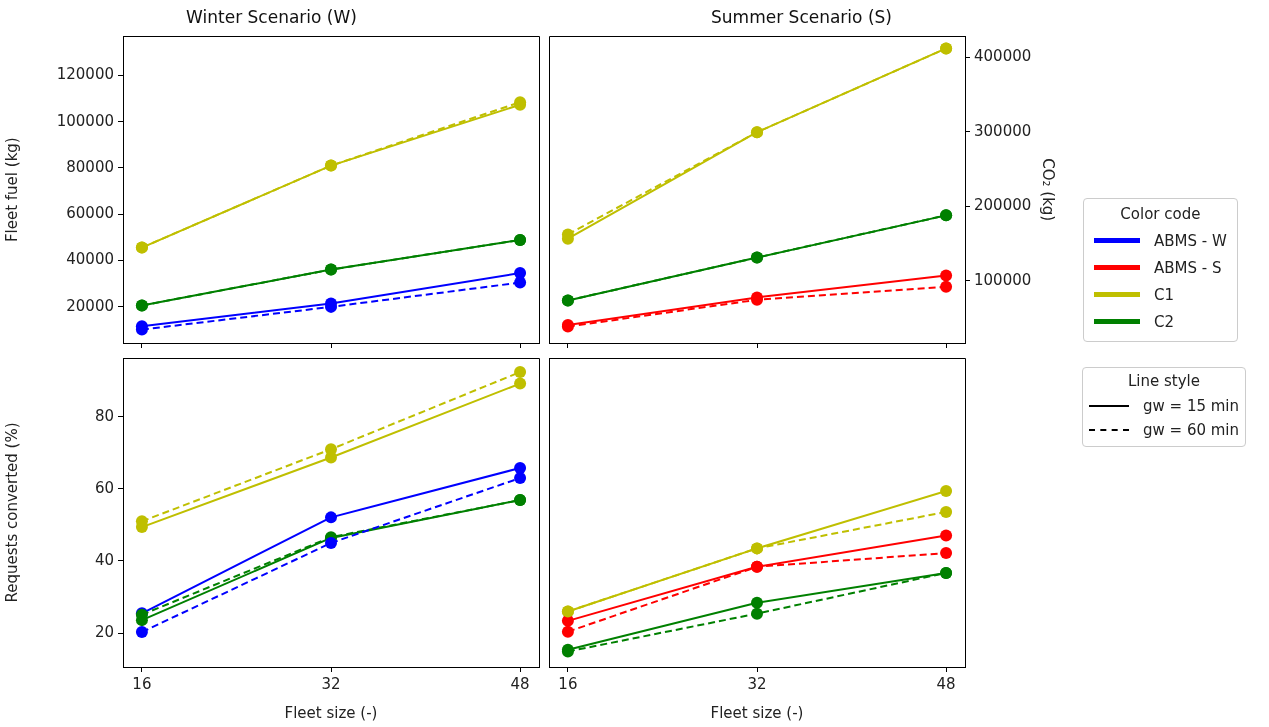 This screenshot has width=1269, height=727. What do you see at coordinates (90, 166) in the screenshot?
I see `y-tick-label: 80000` at bounding box center [90, 166].